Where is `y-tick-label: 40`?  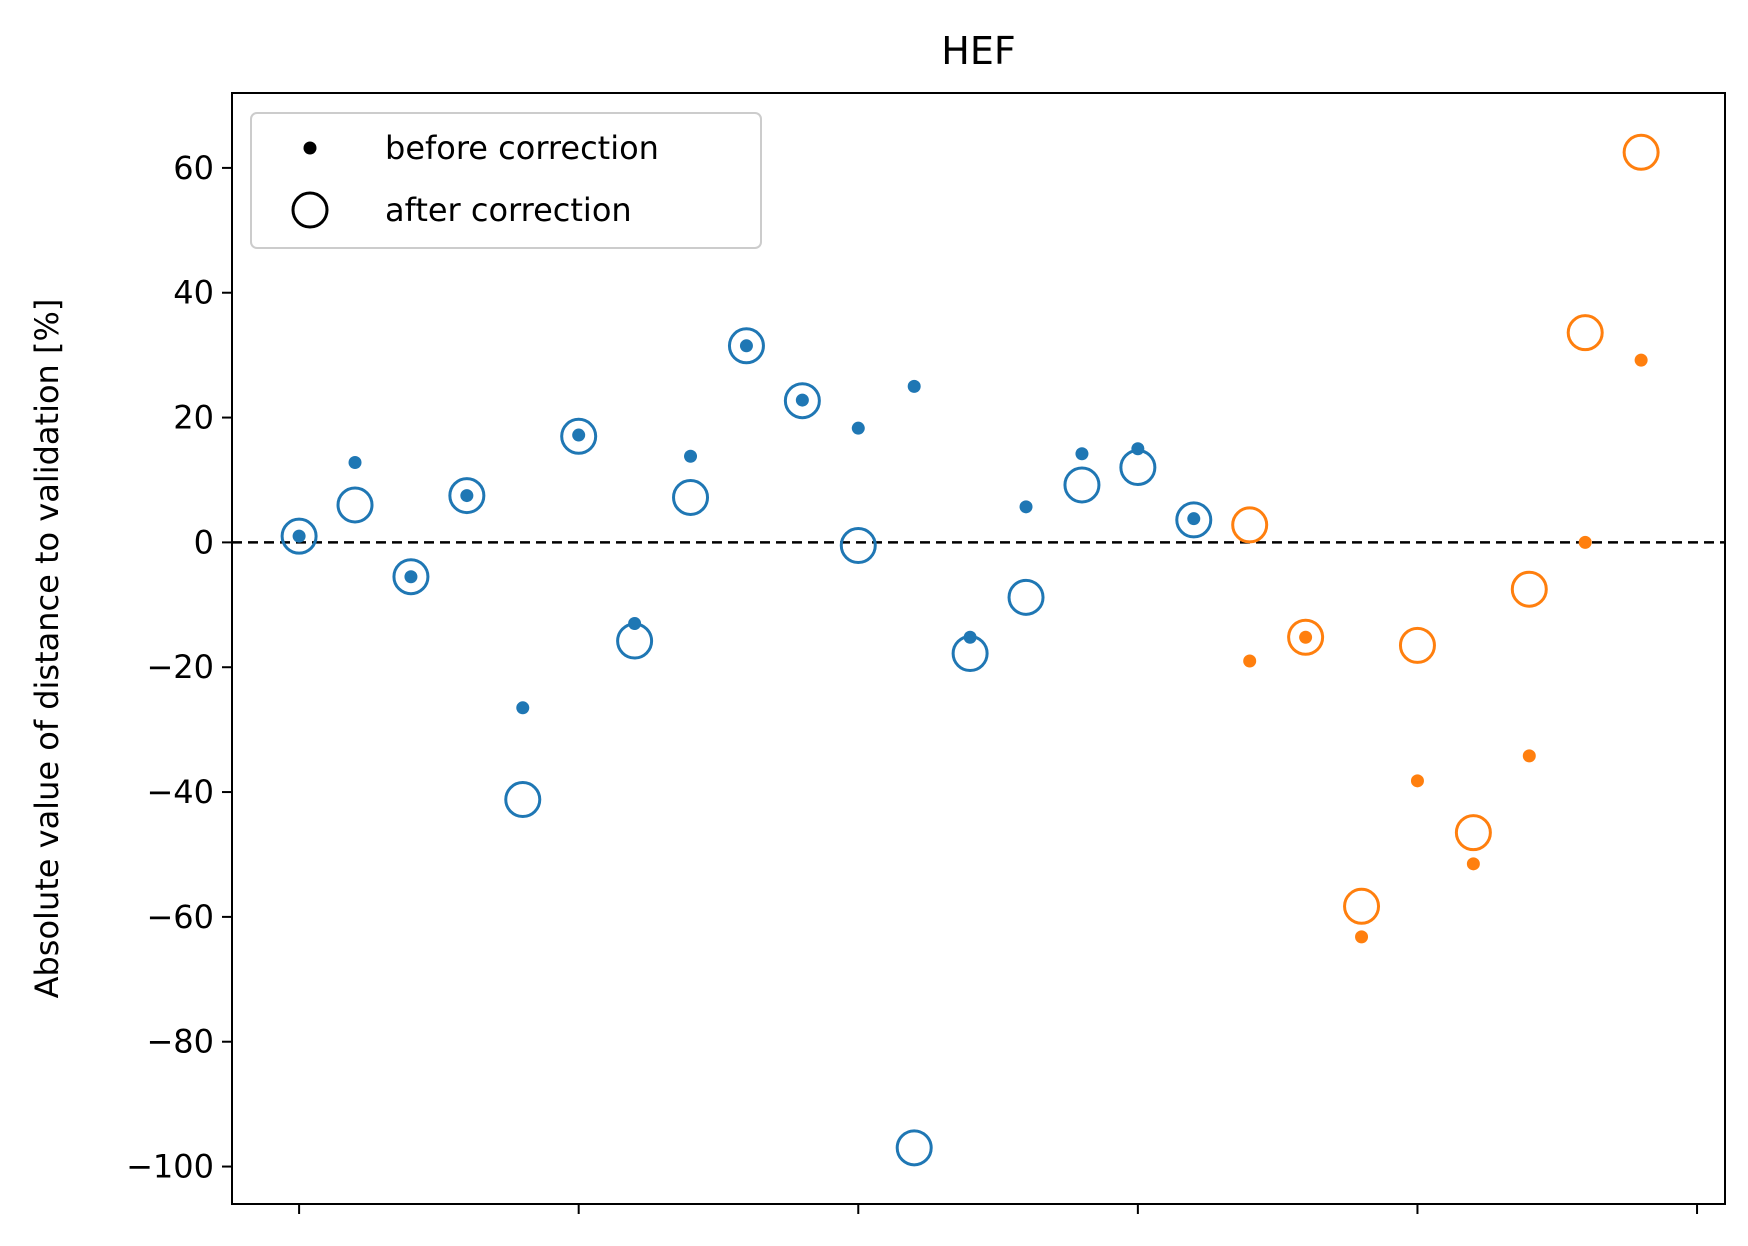
y-tick-label: 40 is located at coordinates (193, 293).